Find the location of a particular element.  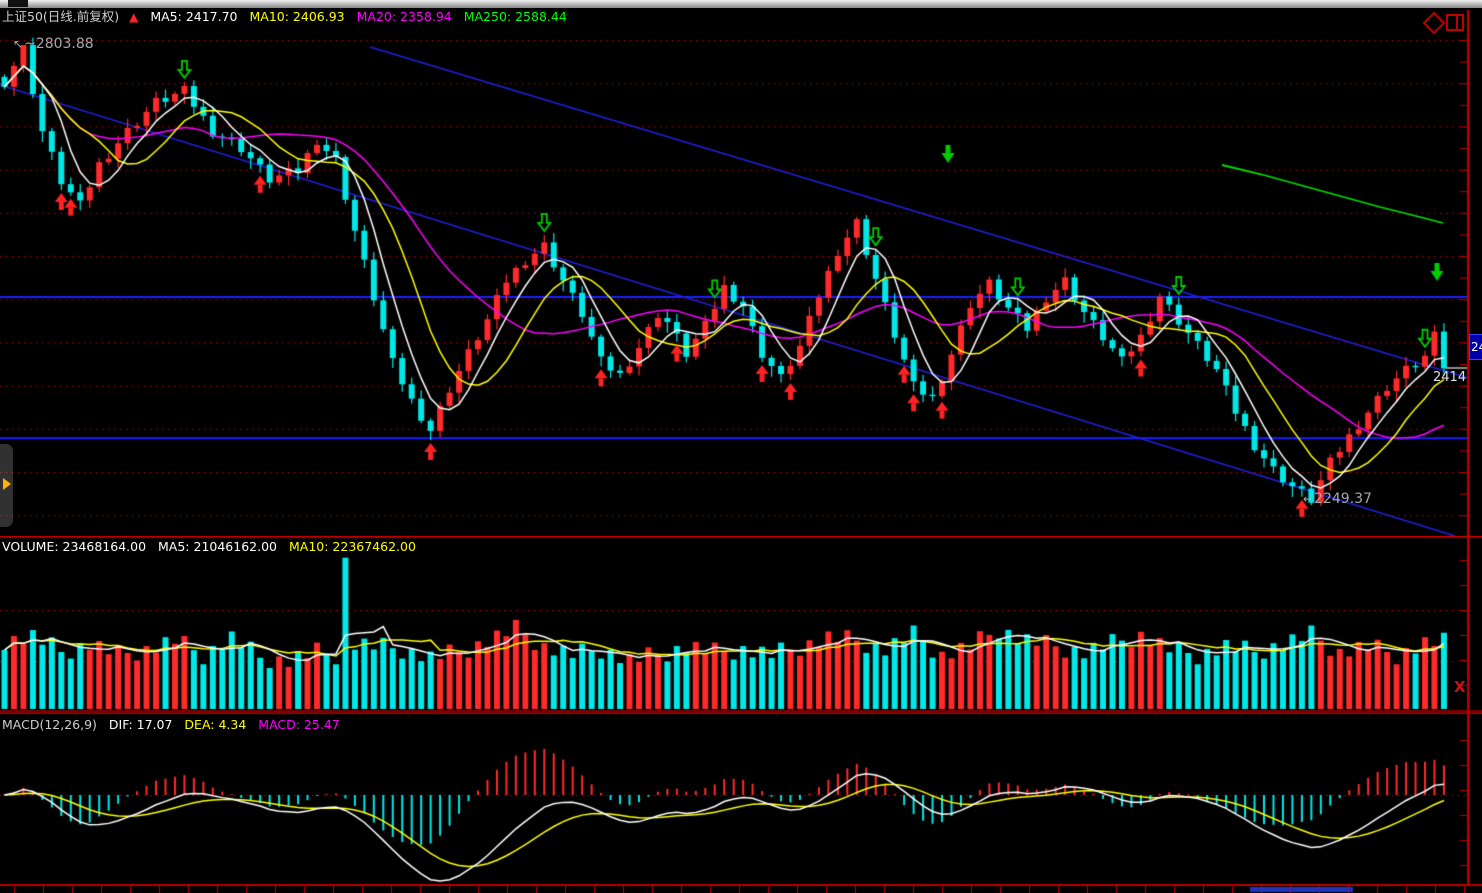

volume-ma5-value: MA5: 21046162.00 is located at coordinates (217, 546).